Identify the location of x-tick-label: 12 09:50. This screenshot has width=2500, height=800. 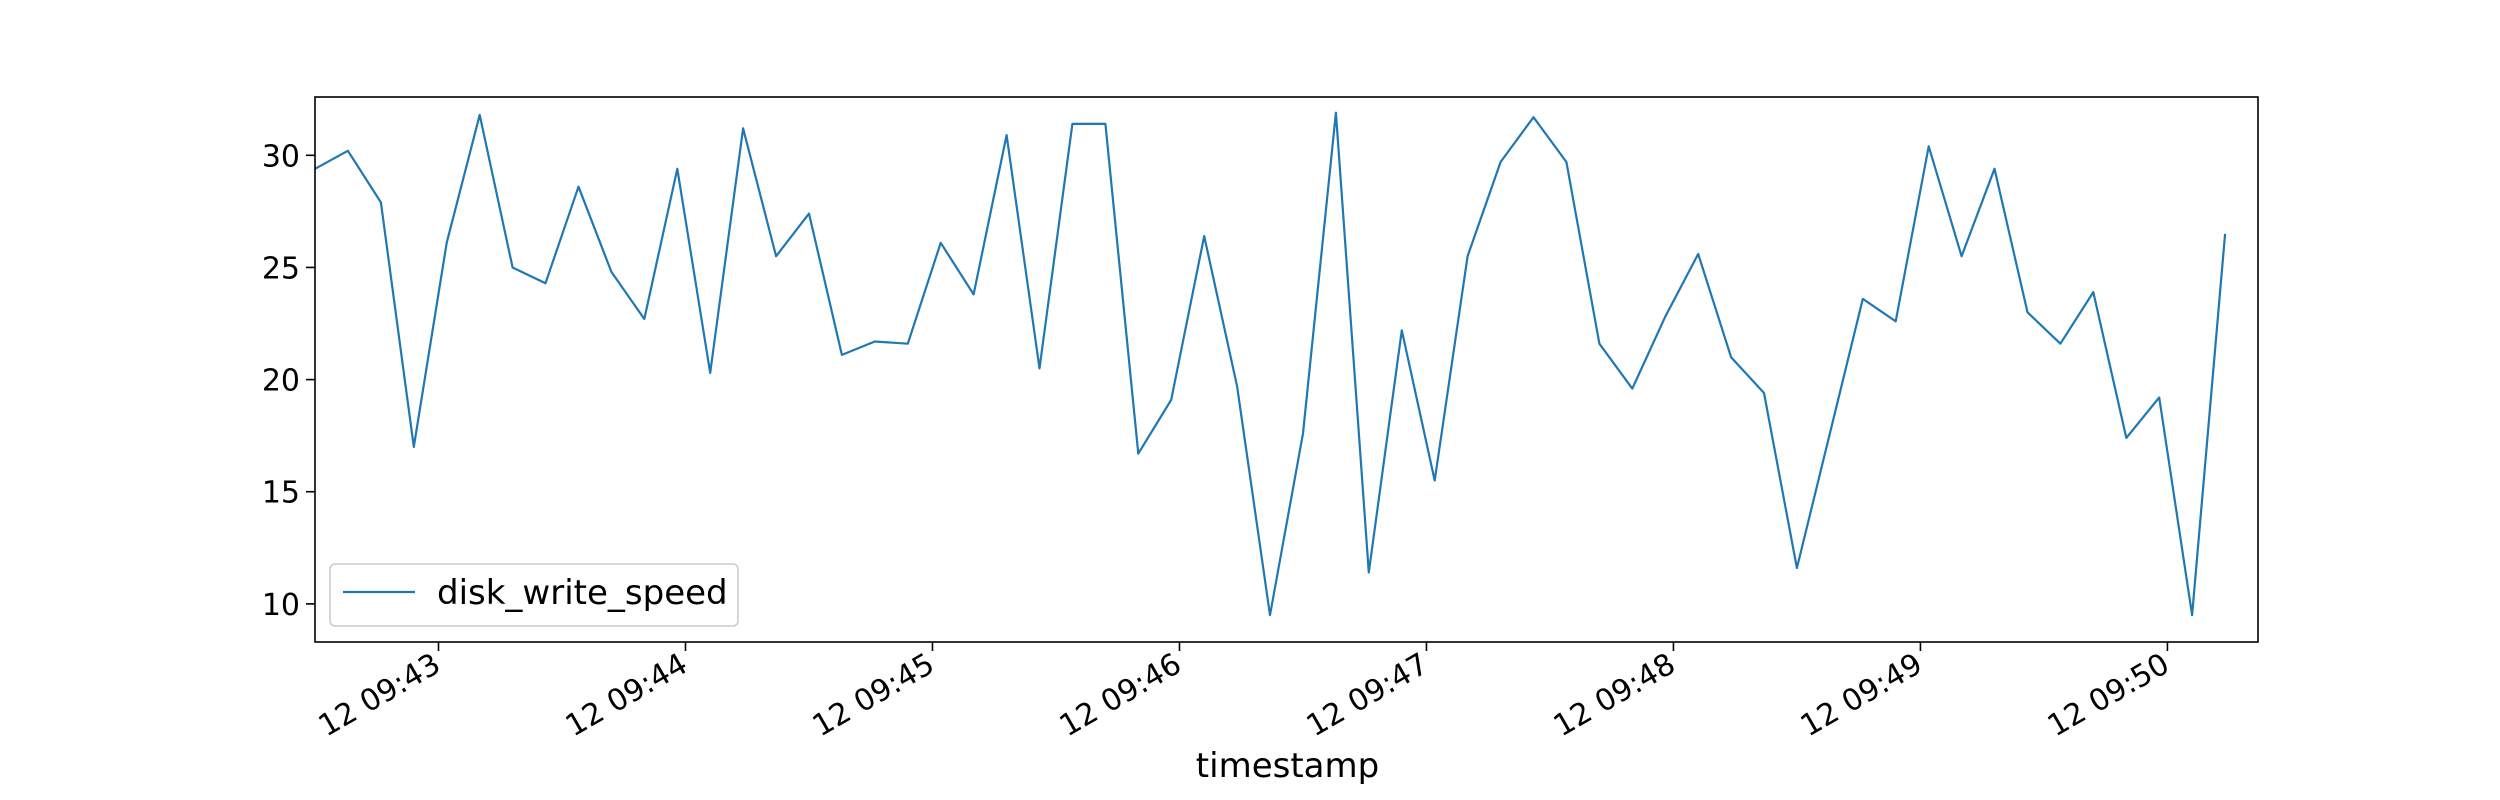
(2109, 695).